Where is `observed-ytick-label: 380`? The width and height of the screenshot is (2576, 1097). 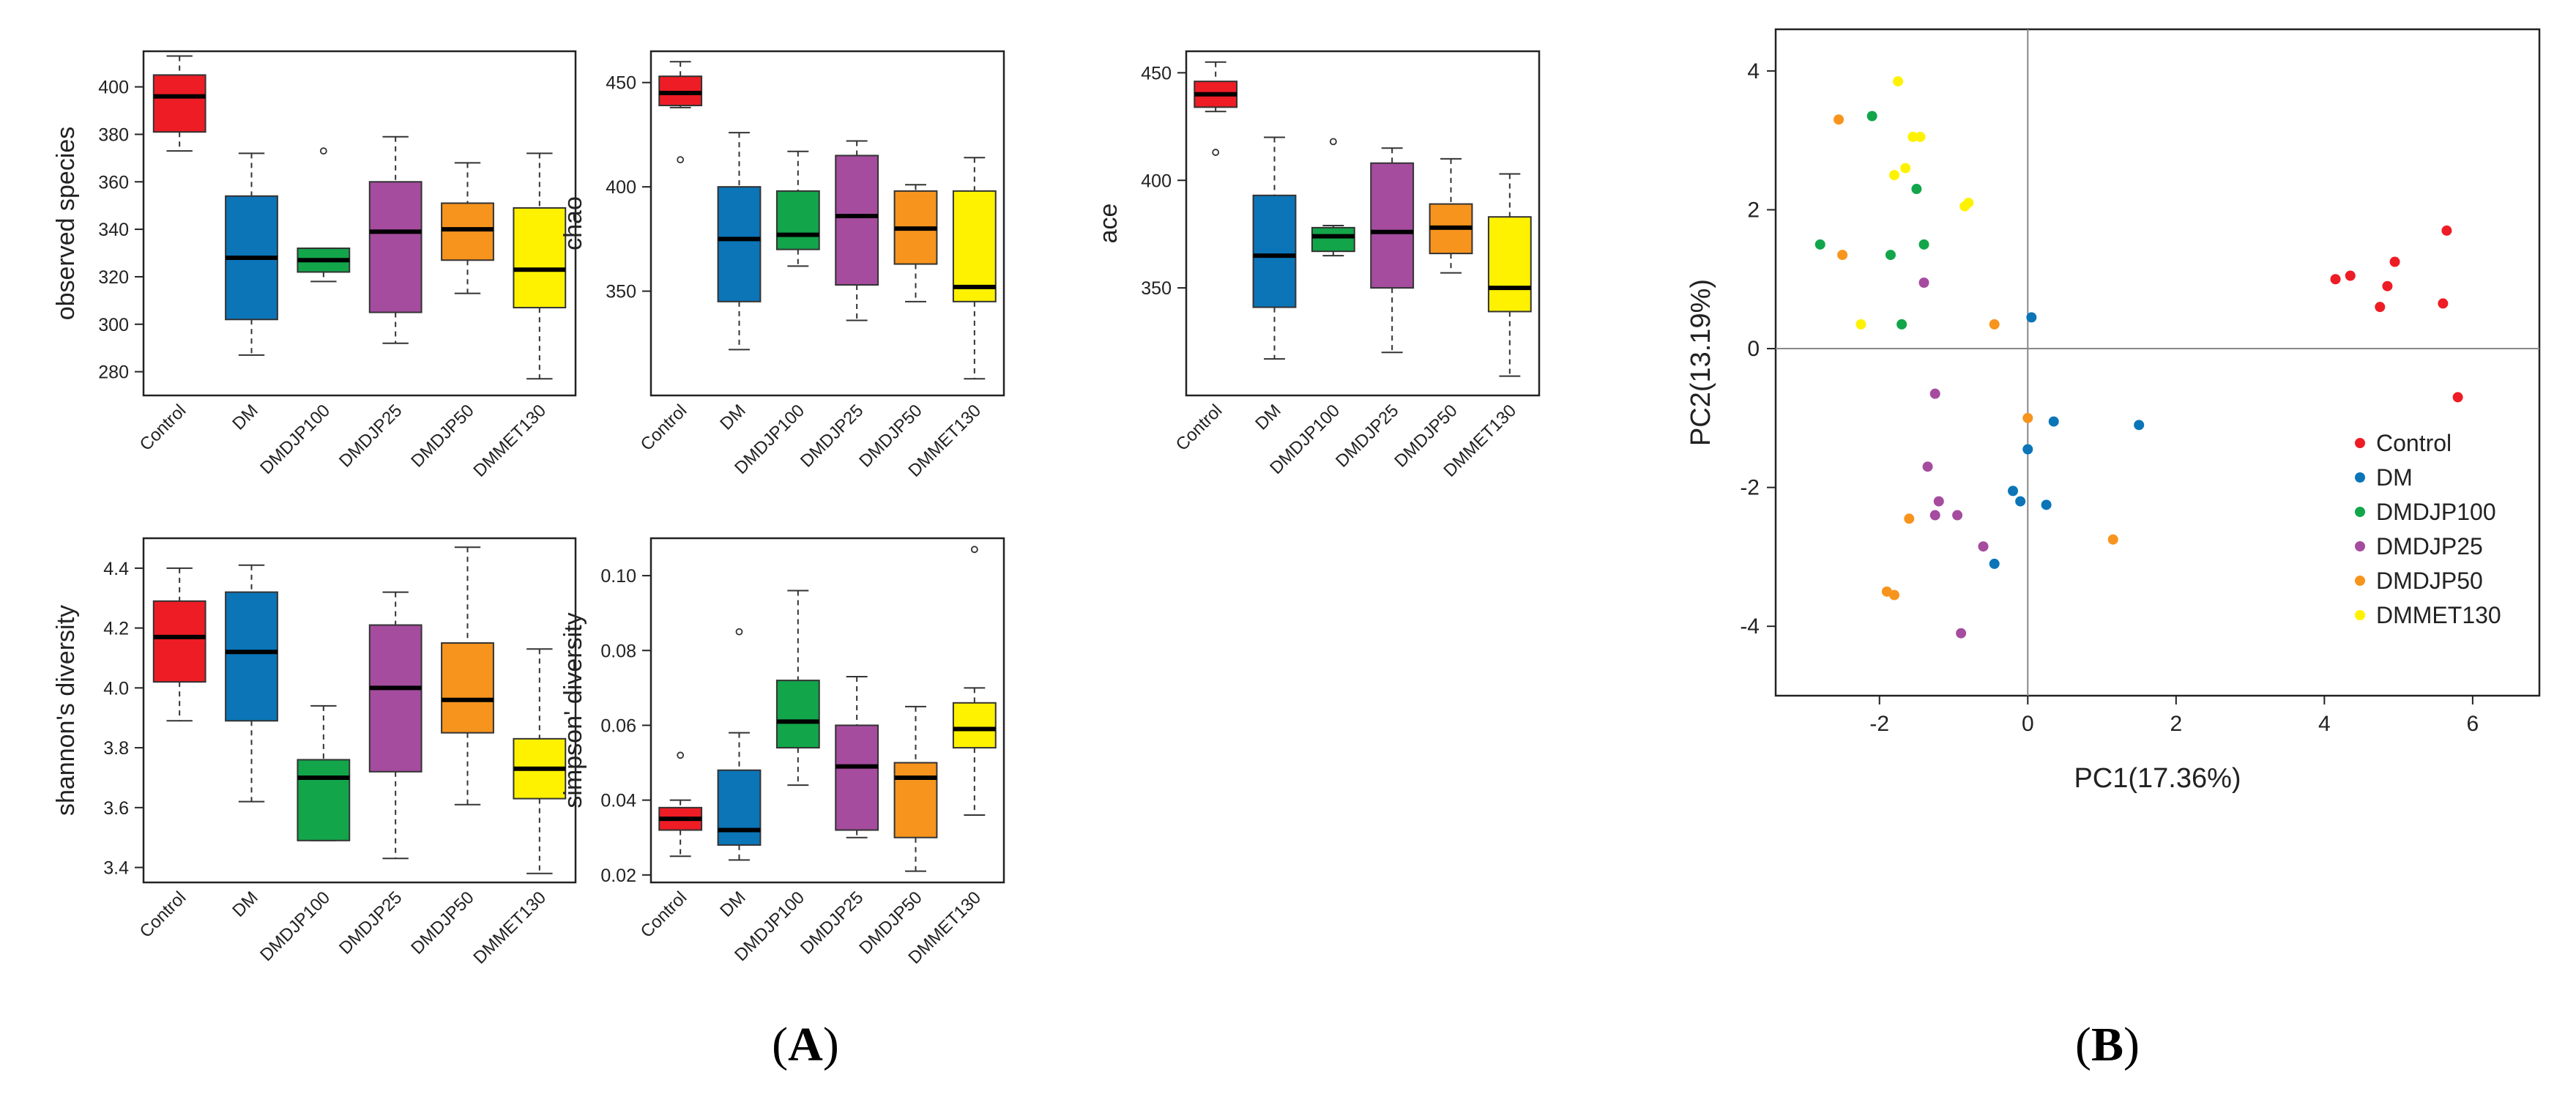
observed-ytick-label: 380 is located at coordinates (113, 134).